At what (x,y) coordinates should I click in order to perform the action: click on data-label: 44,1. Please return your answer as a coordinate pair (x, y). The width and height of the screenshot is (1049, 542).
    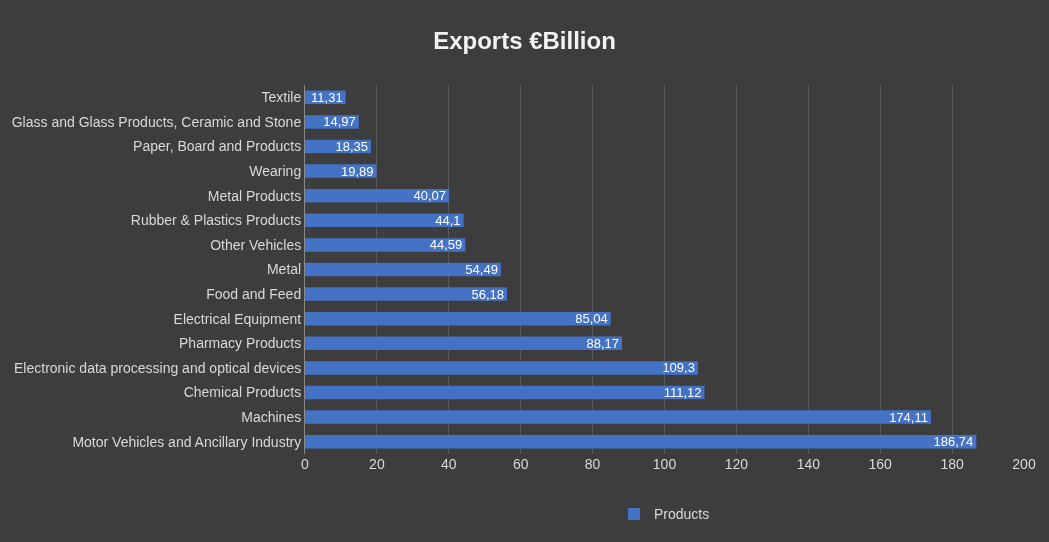
    Looking at the image, I should click on (448, 220).